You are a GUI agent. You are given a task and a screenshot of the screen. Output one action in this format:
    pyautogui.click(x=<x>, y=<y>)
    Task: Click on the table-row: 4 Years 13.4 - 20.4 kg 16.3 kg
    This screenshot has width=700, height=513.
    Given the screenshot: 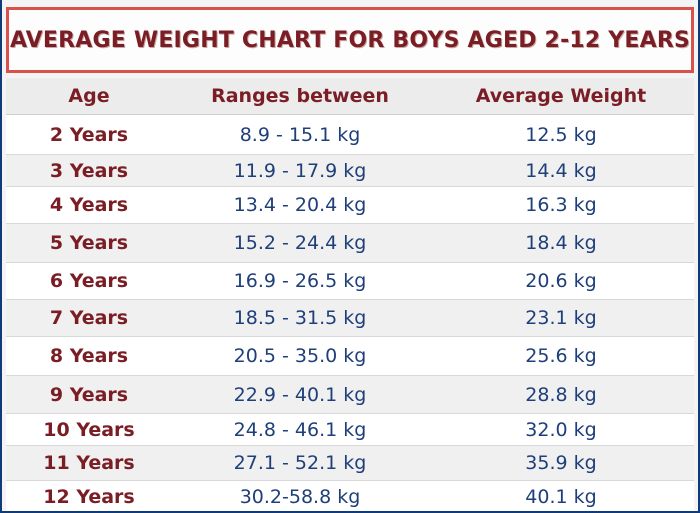 What is the action you would take?
    pyautogui.click(x=350, y=205)
    